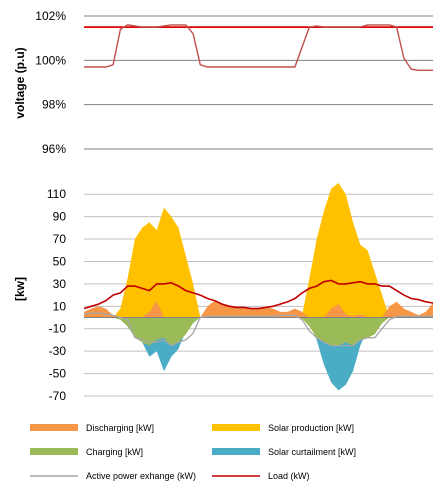 The width and height of the screenshot is (434, 482). What do you see at coordinates (56, 295) in the screenshot?
I see `power-y-ticks: -70 -50 -30 -10 10 30 50 70 90 110` at bounding box center [56, 295].